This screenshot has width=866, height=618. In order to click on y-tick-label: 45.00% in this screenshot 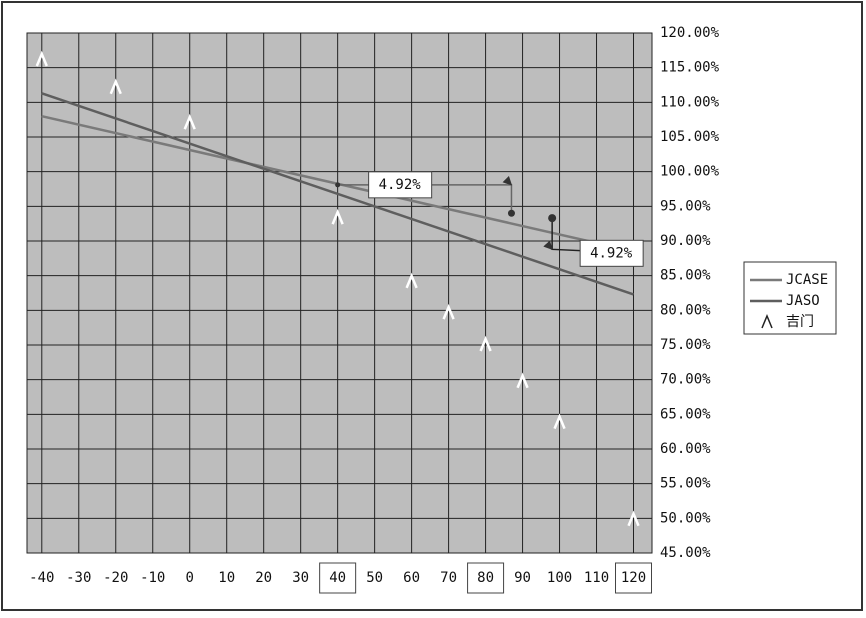, I will do `click(685, 553)`.